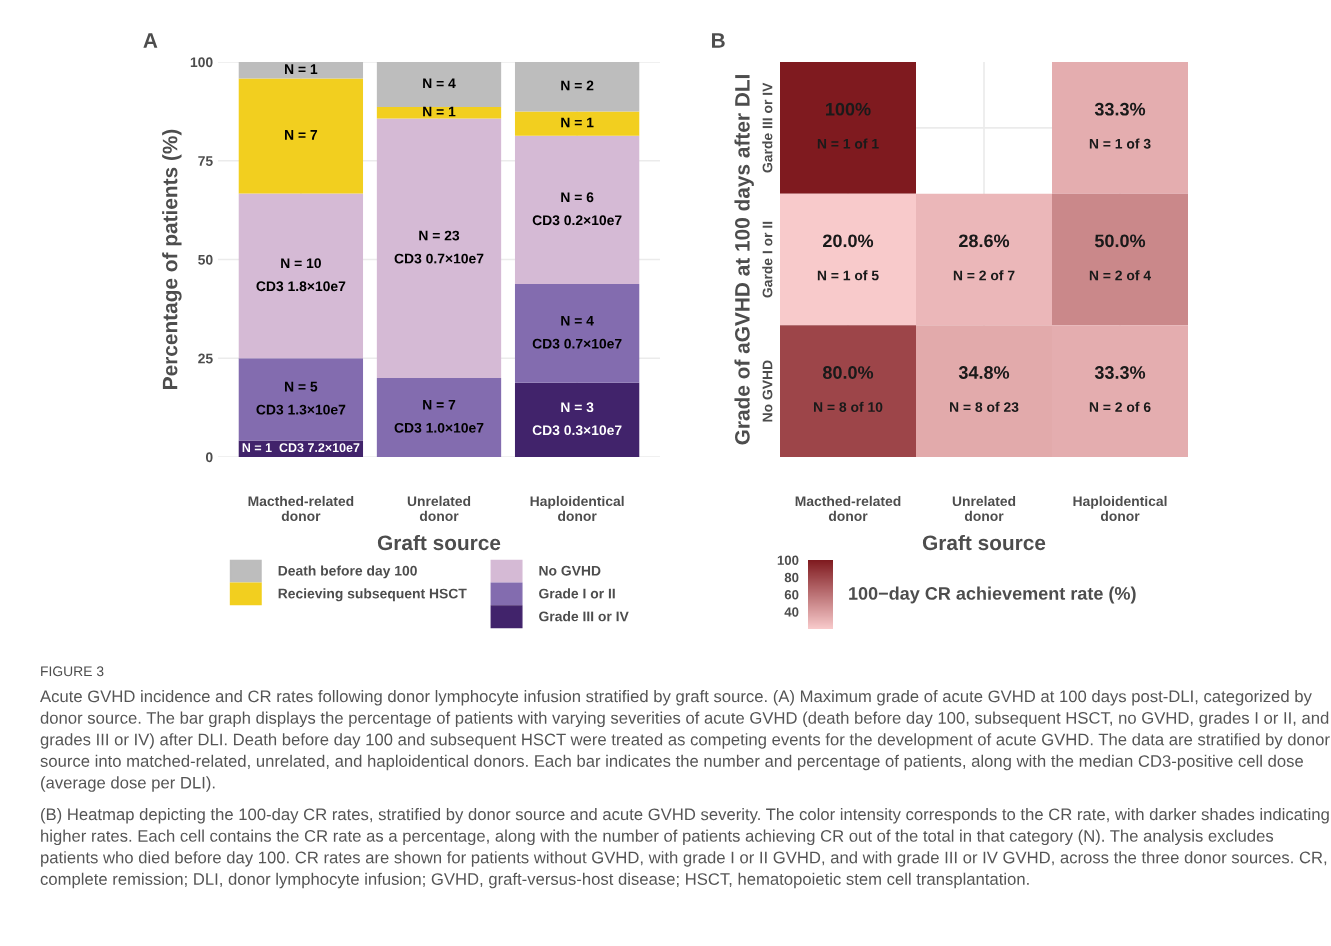  What do you see at coordinates (684, 848) in the screenshot?
I see `text: (B) Heatmap depicting the 100-day CR rates, stratified by donor source and acute GVHD severity. The color intensity corresponds to the CR rate, with darker shades indicating higher rates. Each cell contains the CR rate as a percentage, along with the number of patients achieving CR out of the total in that category (N). The analysis excludes patients who died before day 100. CR rates are shown for patients without GVHD, with grade I or II GVHD, and with grade III or IV GVHD, across the three donor sources. CR, complete remission; DLI, donor lymphocyte infusion; GVHD, graft-versus-host disease; HSCT, hematopoietic stem cell transplantation.` at bounding box center [684, 848].